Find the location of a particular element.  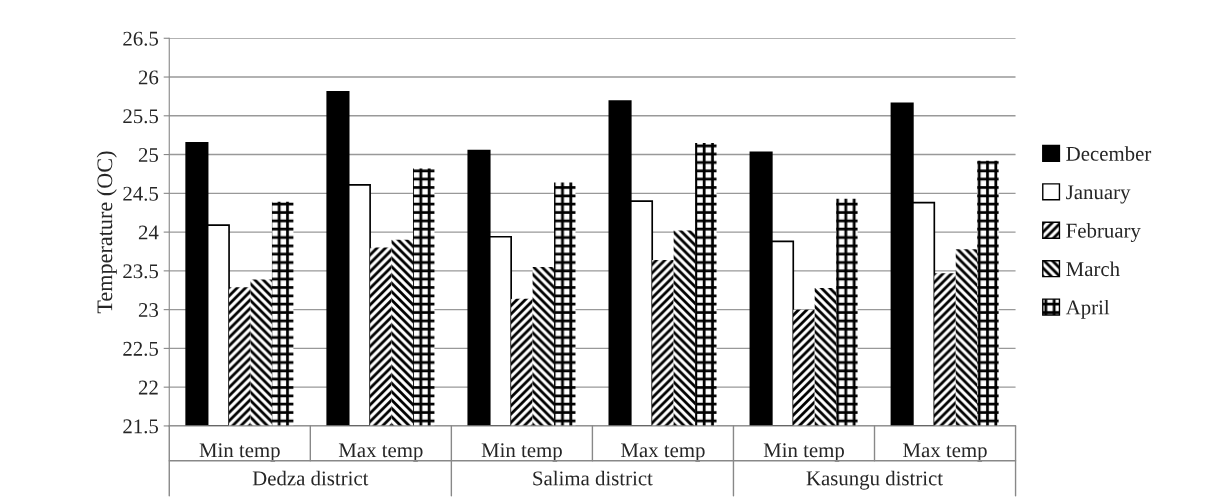

y-tick-label: 24 is located at coordinates (148, 232).